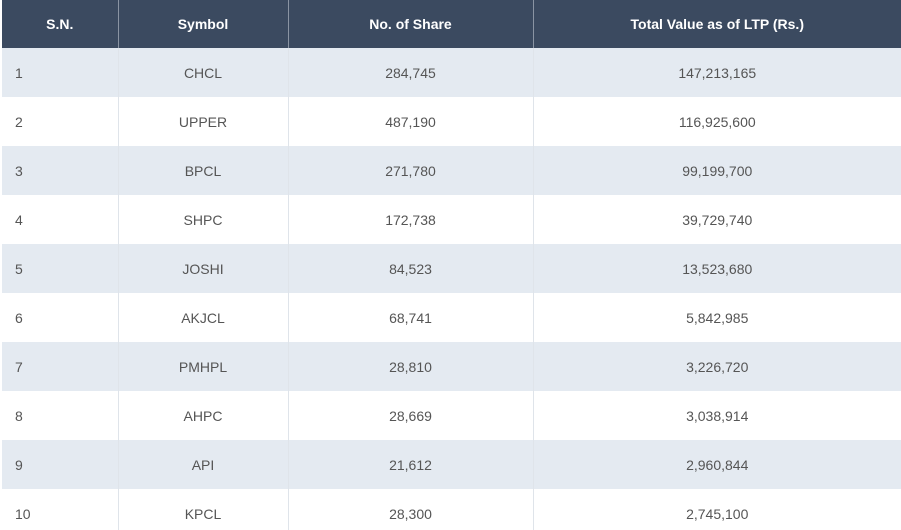 This screenshot has width=901, height=530. What do you see at coordinates (60, 121) in the screenshot?
I see `cell-sn: 2` at bounding box center [60, 121].